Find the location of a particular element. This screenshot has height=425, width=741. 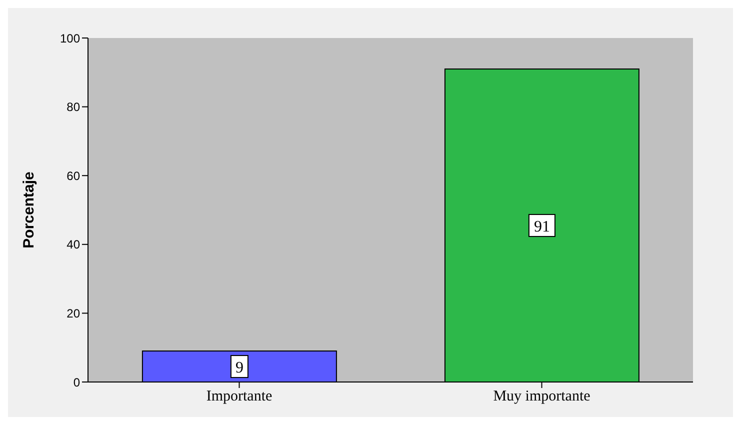

y-tick-label: 100 is located at coordinates (70, 38).